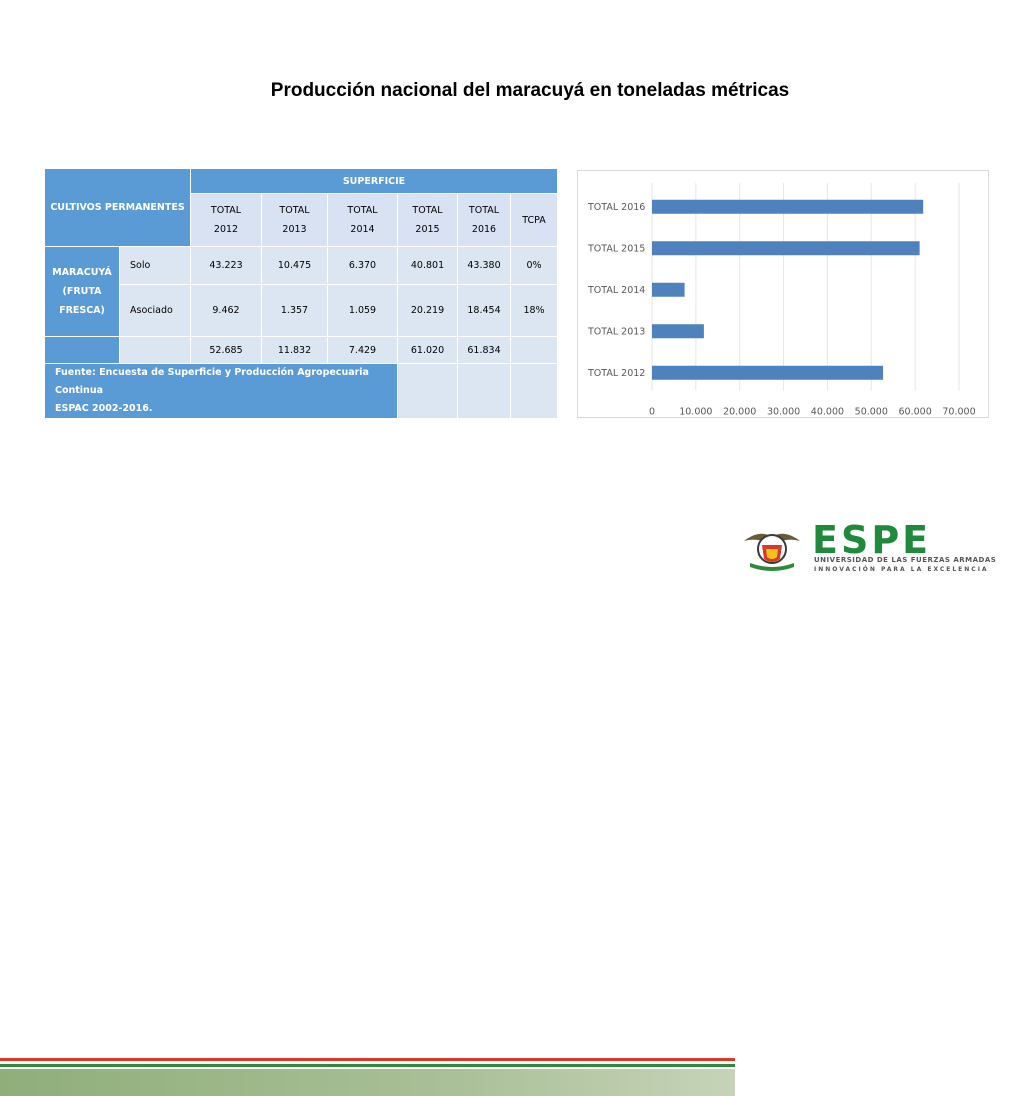  I want to click on table-cell: 6.370, so click(362, 265).